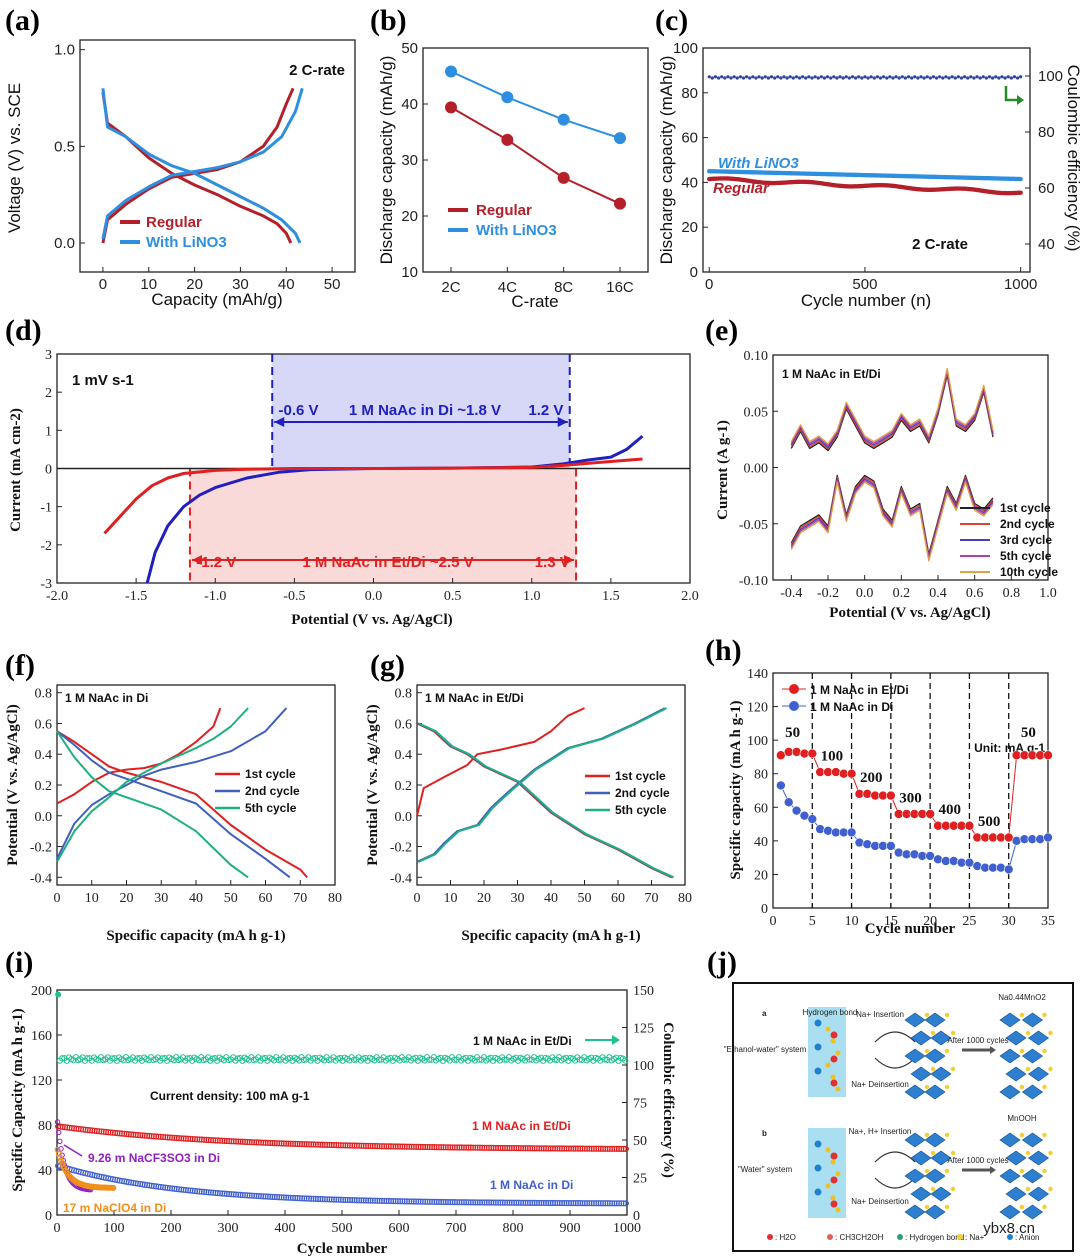 The height and width of the screenshot is (1260, 1080). Describe the element at coordinates (217, 156) in the screenshot. I see `panel-a-frame` at that location.